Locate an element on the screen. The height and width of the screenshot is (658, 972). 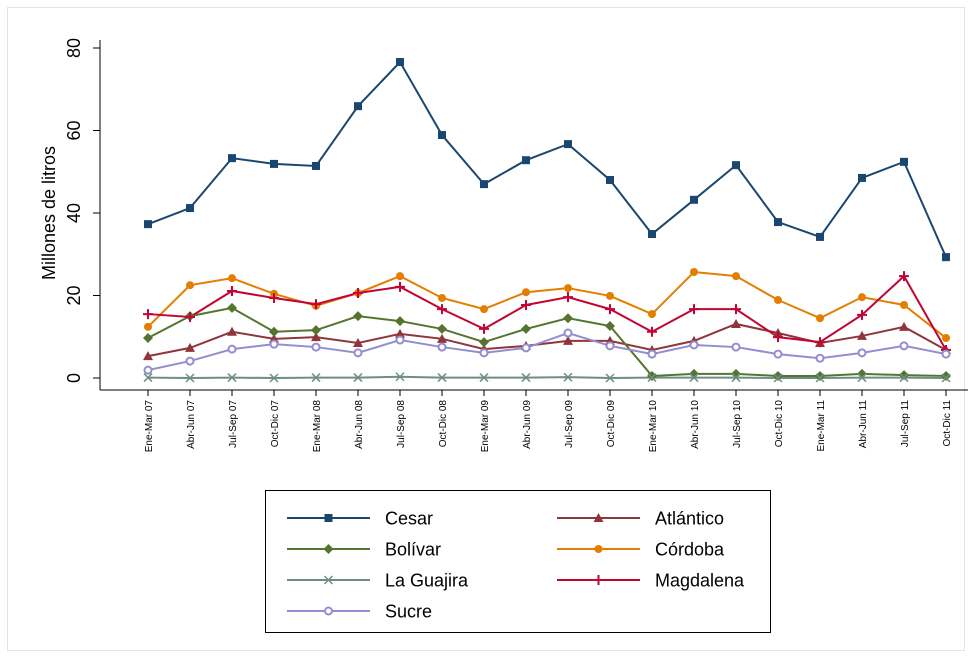
legend-label: Bolívar is located at coordinates (413, 550).